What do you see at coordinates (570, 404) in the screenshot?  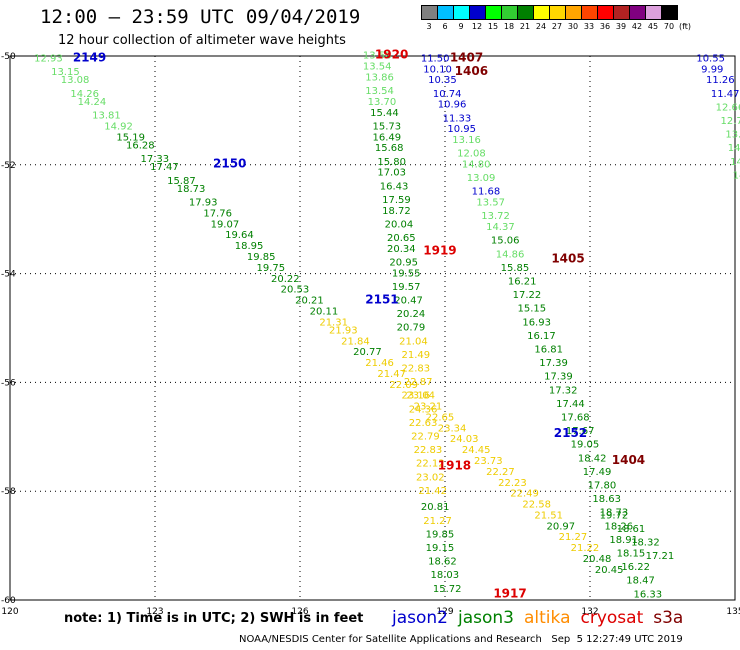 I see `wave-height-value: 17.44` at bounding box center [570, 404].